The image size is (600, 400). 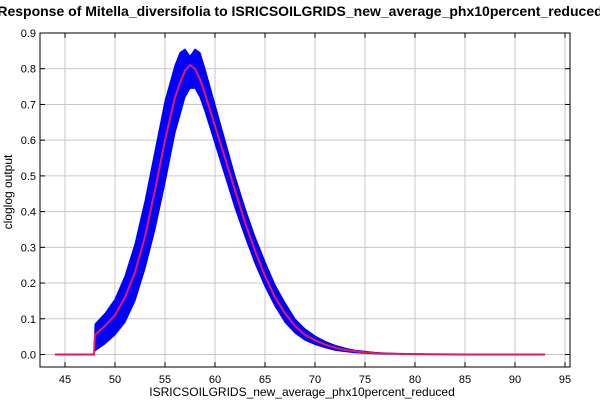 What do you see at coordinates (28, 248) in the screenshot?
I see `y-tick-label: 0.3` at bounding box center [28, 248].